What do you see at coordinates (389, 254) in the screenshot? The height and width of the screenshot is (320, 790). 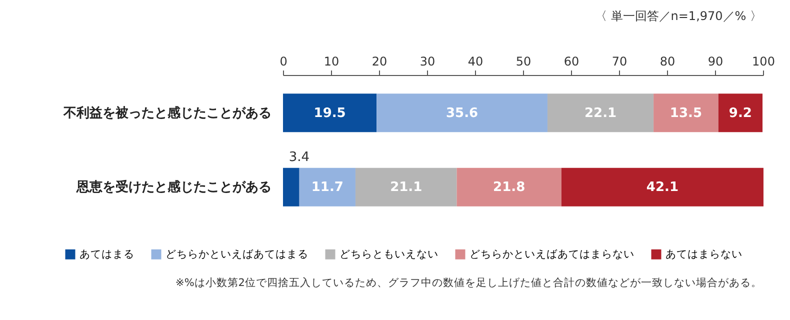 I see `legend-label: どちらともいえない` at bounding box center [389, 254].